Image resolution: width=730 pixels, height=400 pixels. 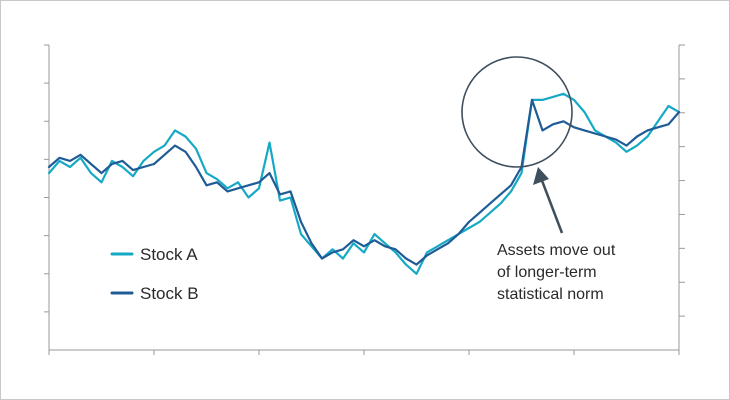 What do you see at coordinates (556, 250) in the screenshot?
I see `annotation-line-1: Assets move out` at bounding box center [556, 250].